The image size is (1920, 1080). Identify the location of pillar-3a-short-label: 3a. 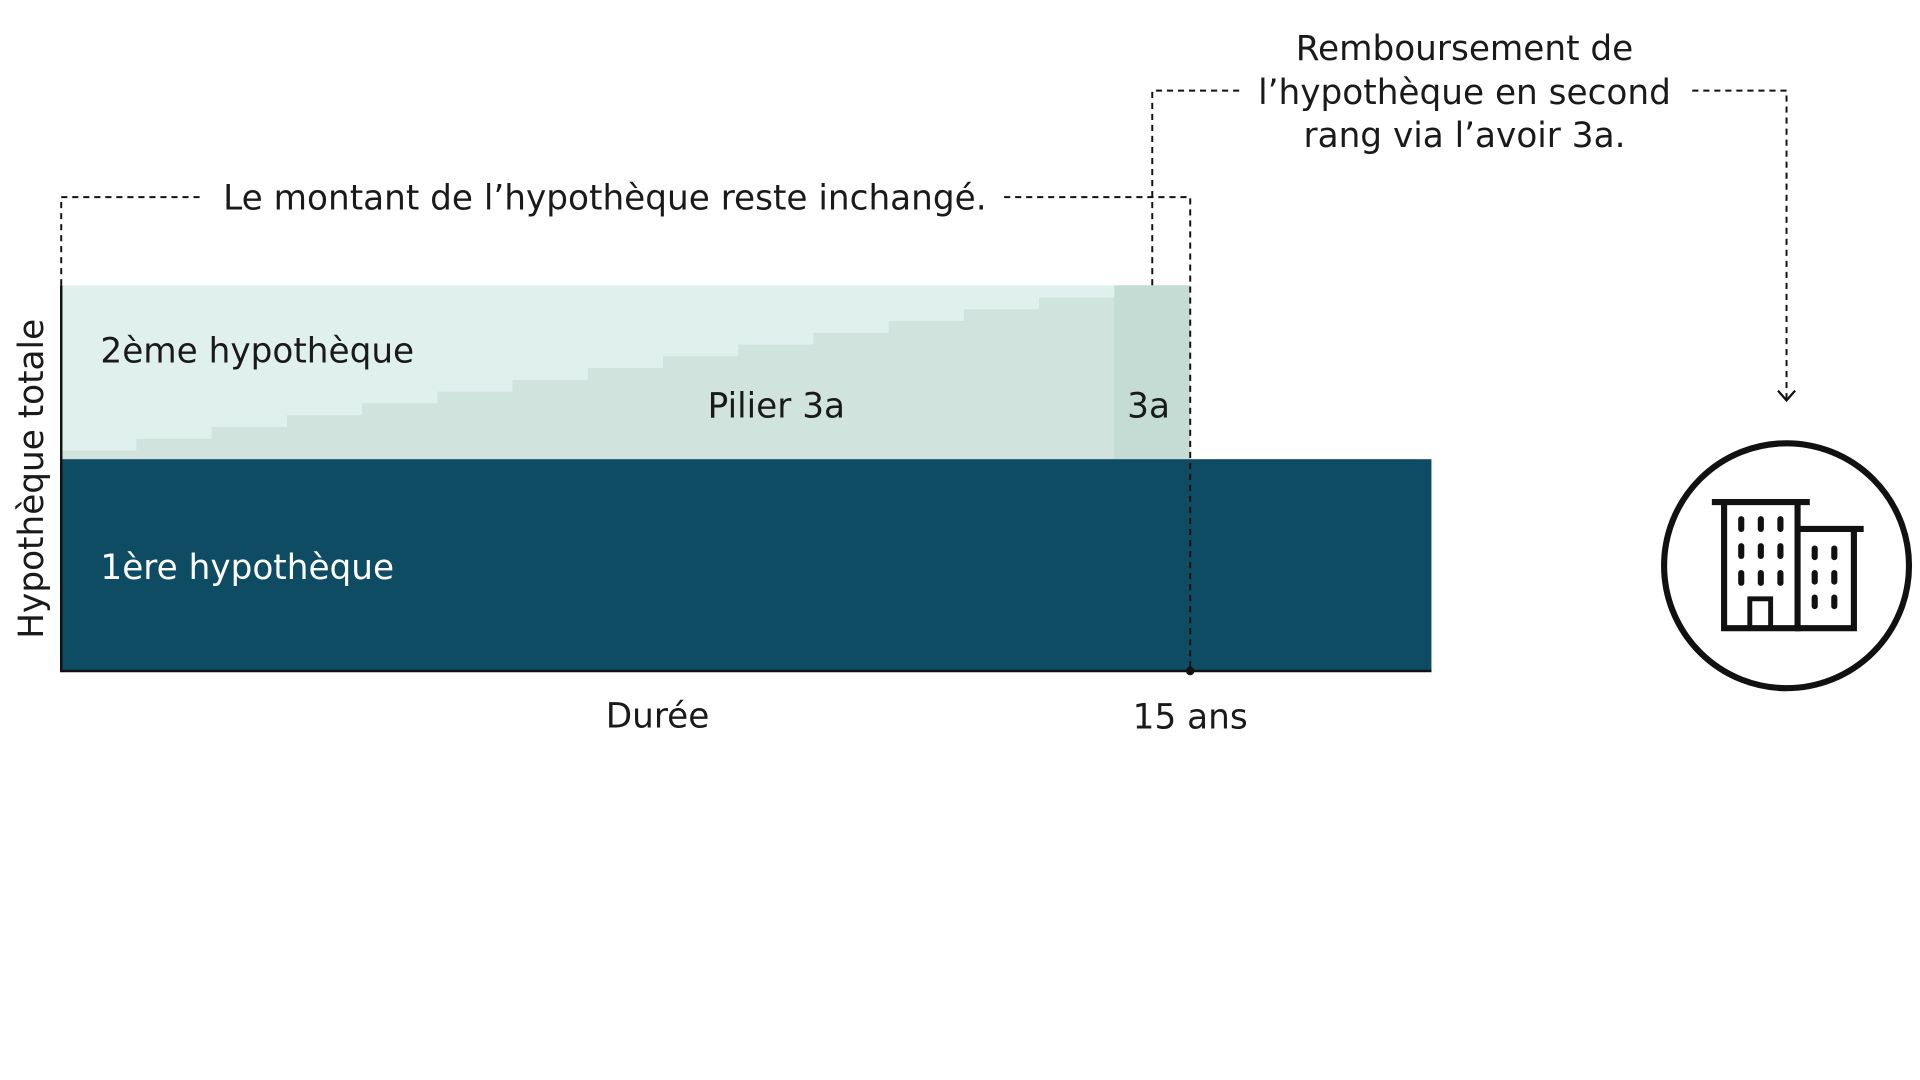
(1148, 407).